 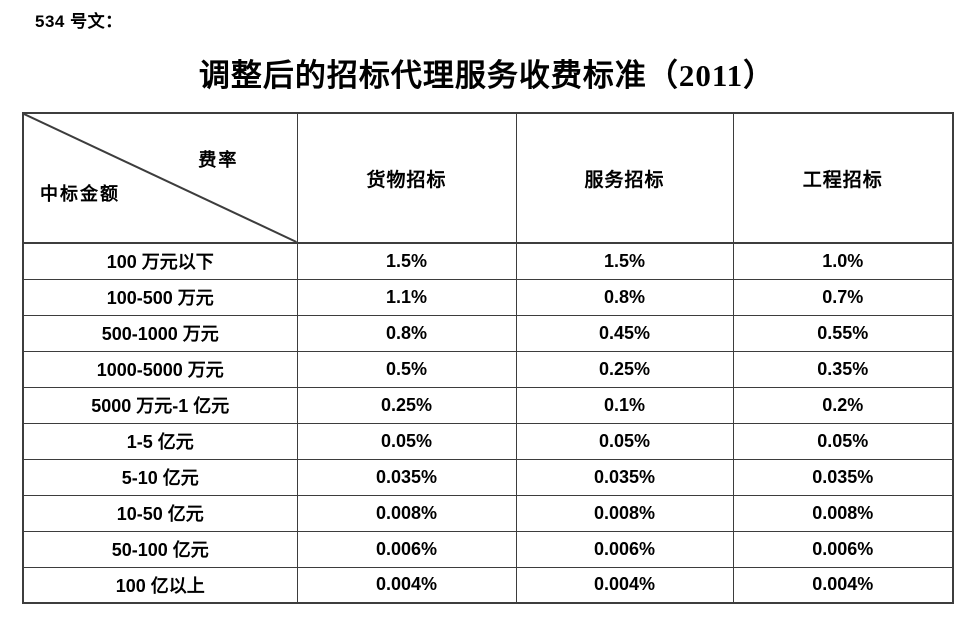 I want to click on table-row: 50-100 亿元 0.006% 0.006% 0.006%, so click(x=488, y=549).